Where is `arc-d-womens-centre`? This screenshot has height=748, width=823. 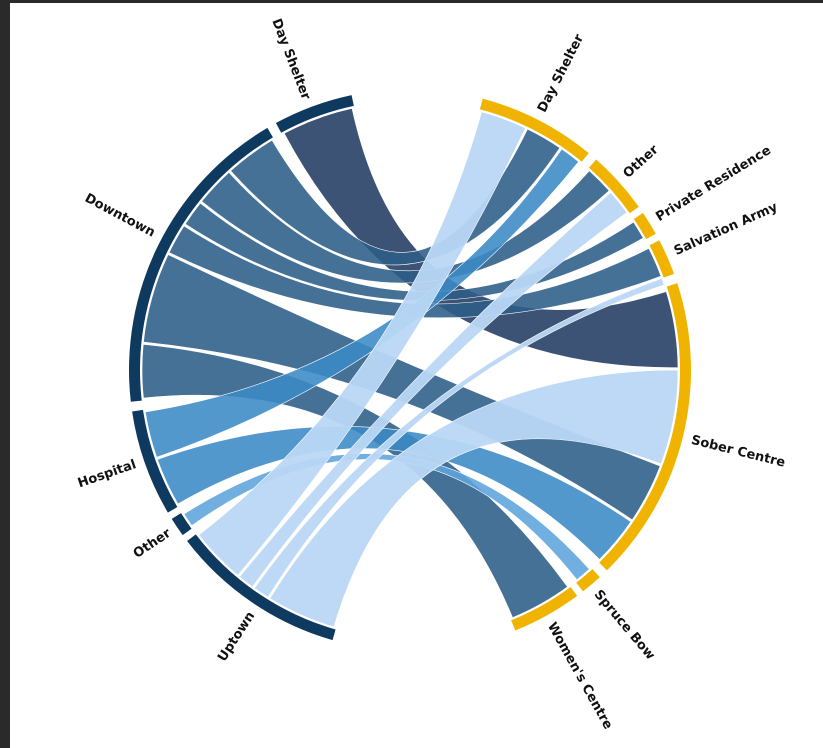 arc-d-womens-centre is located at coordinates (544, 609).